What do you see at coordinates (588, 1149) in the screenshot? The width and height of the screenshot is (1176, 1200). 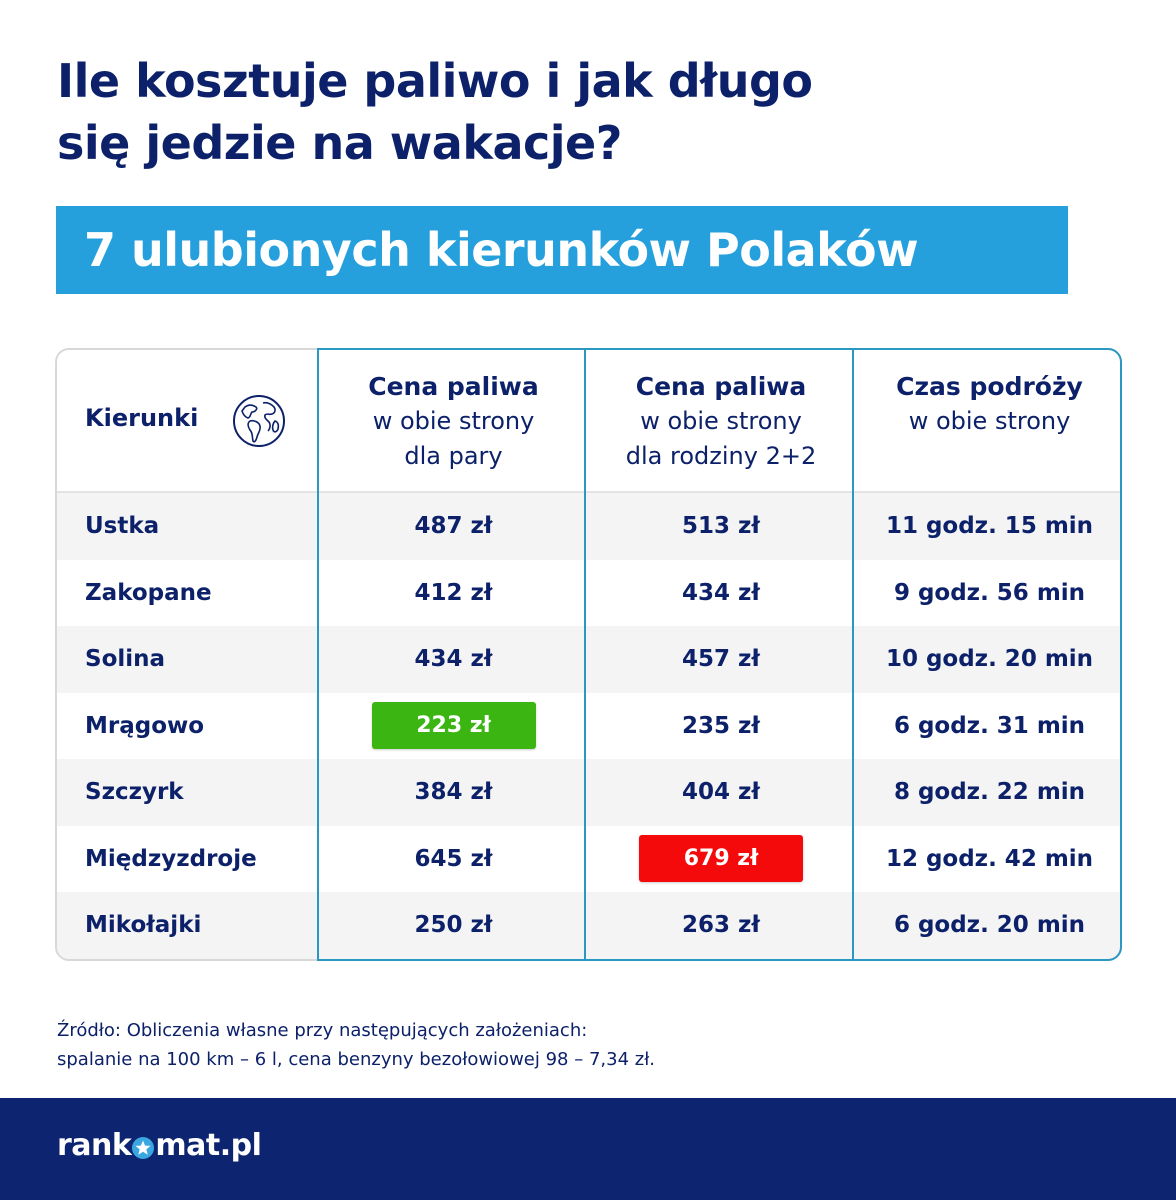 I see `footer-bar: rank mat.pl` at bounding box center [588, 1149].